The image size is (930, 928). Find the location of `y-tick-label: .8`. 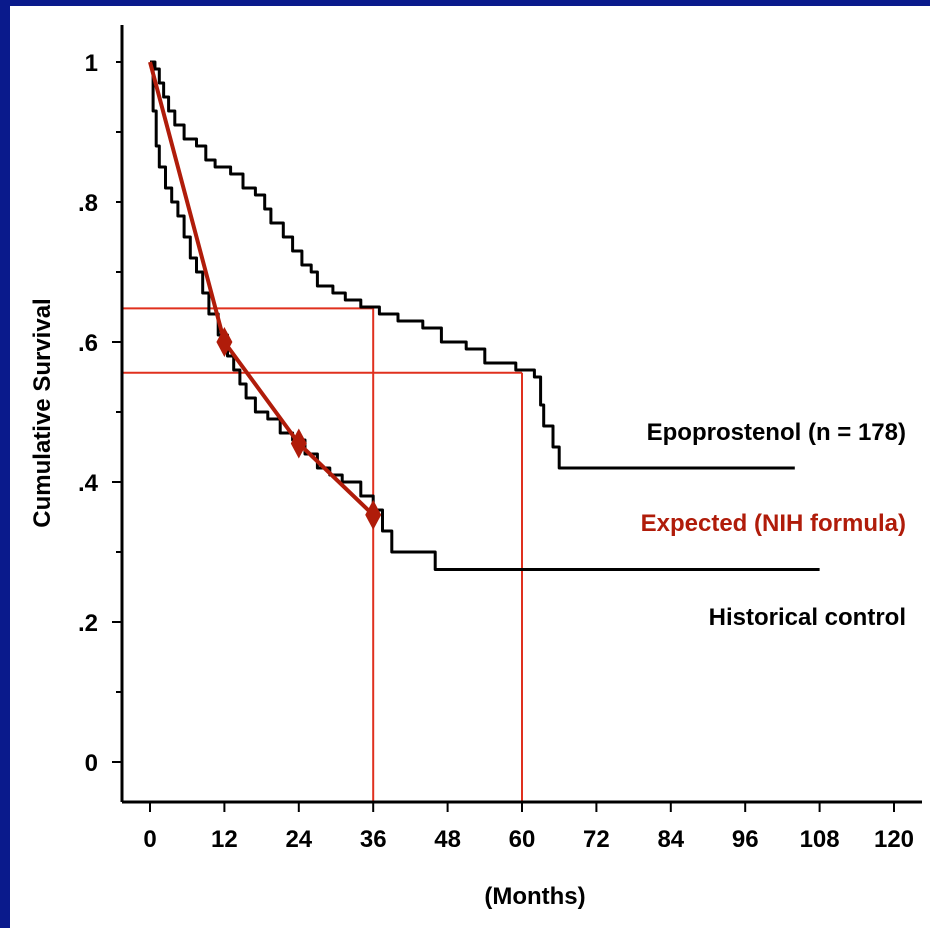

y-tick-label: .8 is located at coordinates (88, 203).